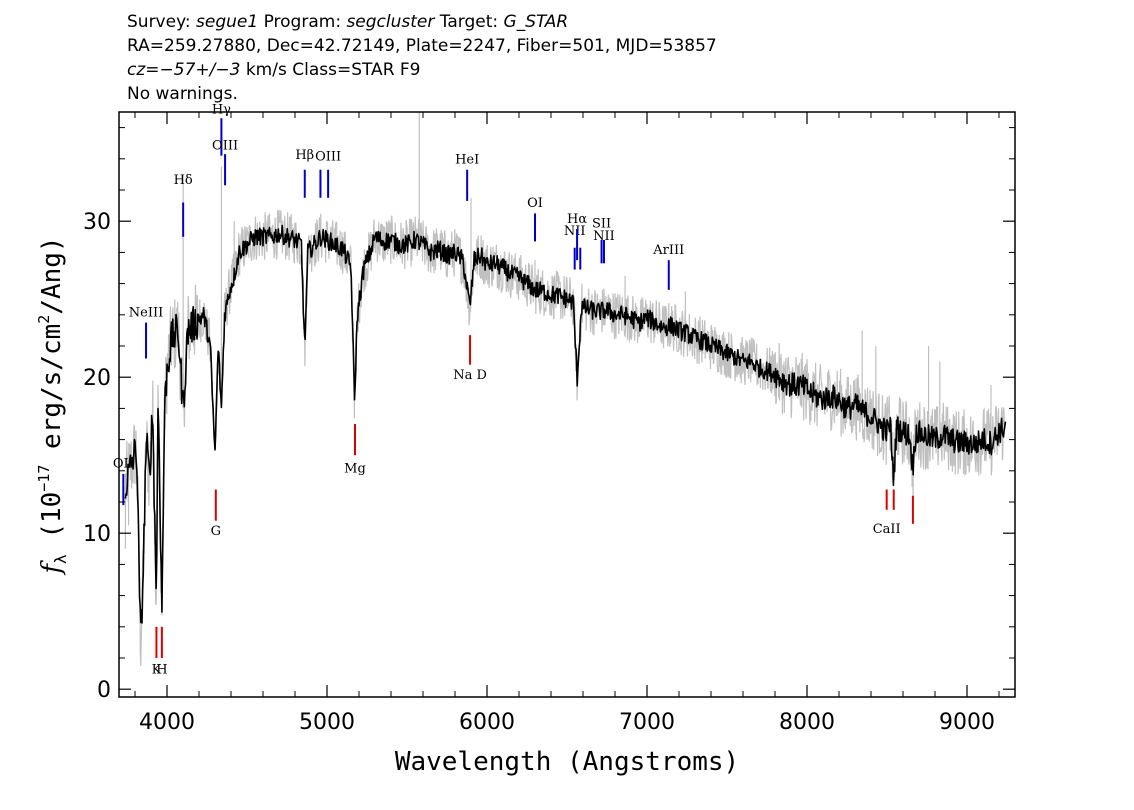 Image resolution: width=1134 pixels, height=810 pixels. What do you see at coordinates (193, 70) in the screenshot?
I see `redshift-value: =−57+/−3` at bounding box center [193, 70].